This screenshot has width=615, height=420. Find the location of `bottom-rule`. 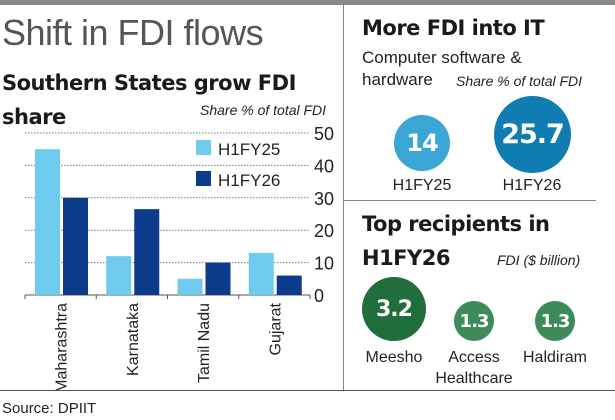

bottom-rule is located at coordinates (307, 390).